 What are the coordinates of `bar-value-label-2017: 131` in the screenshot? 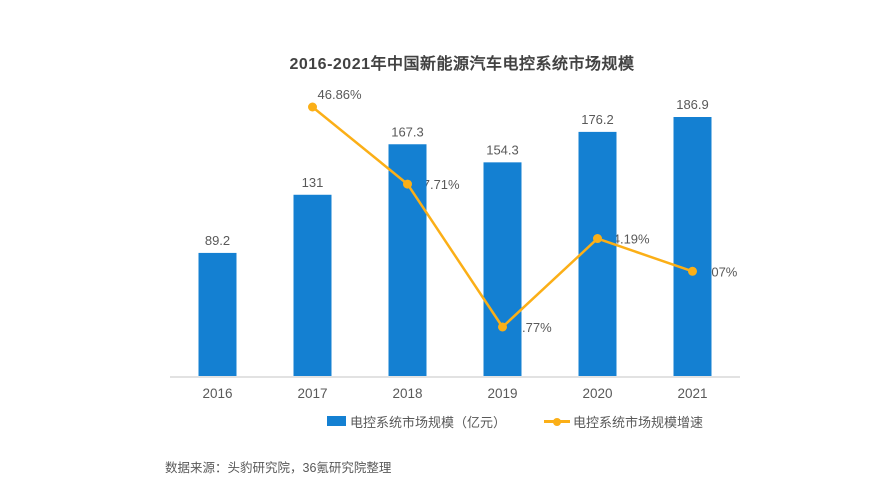 It's located at (313, 182).